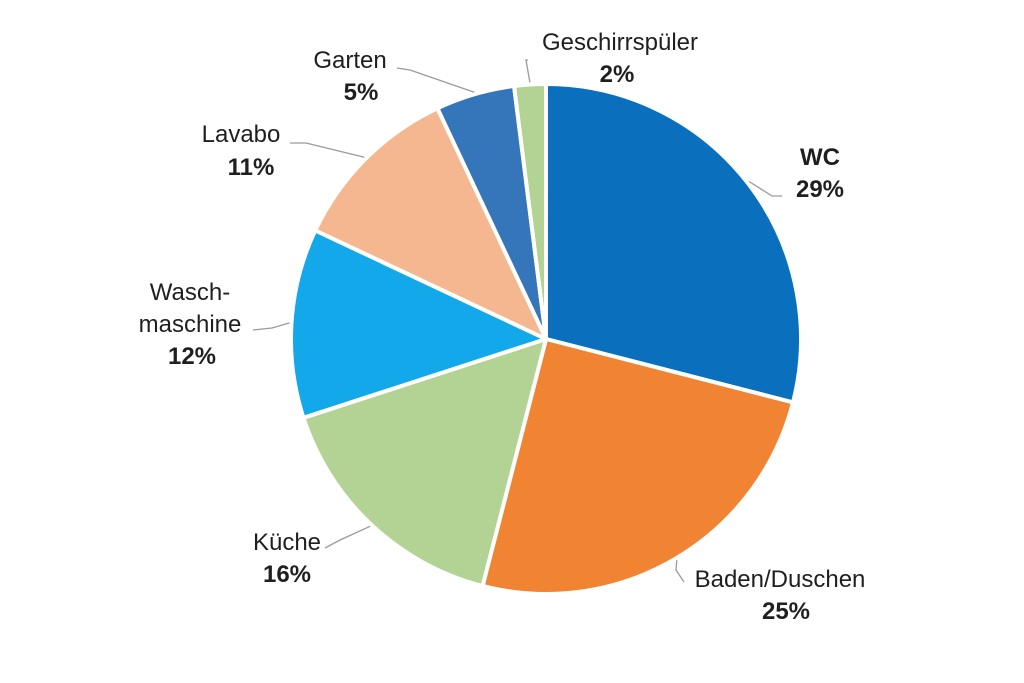 This screenshot has width=1024, height=683. I want to click on leader-line-wc, so click(765, 188).